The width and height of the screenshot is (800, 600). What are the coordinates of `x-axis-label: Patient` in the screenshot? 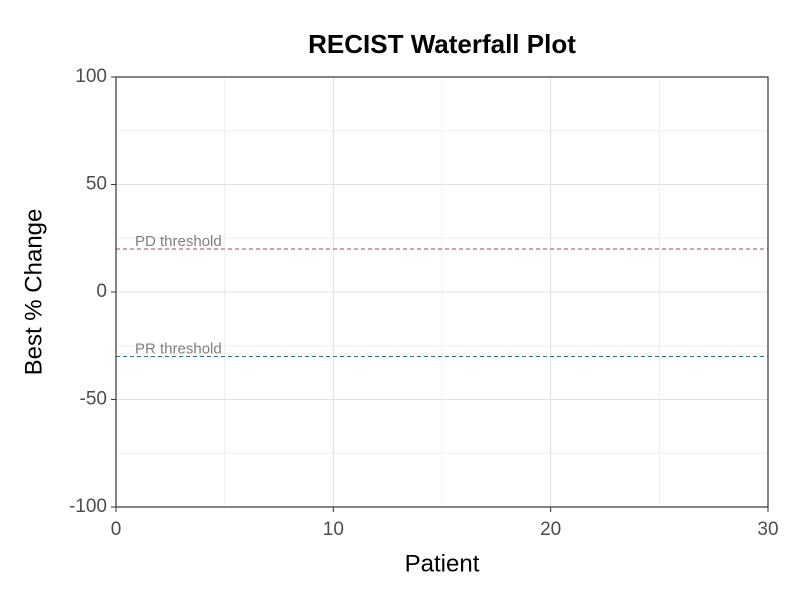 It's located at (442, 563).